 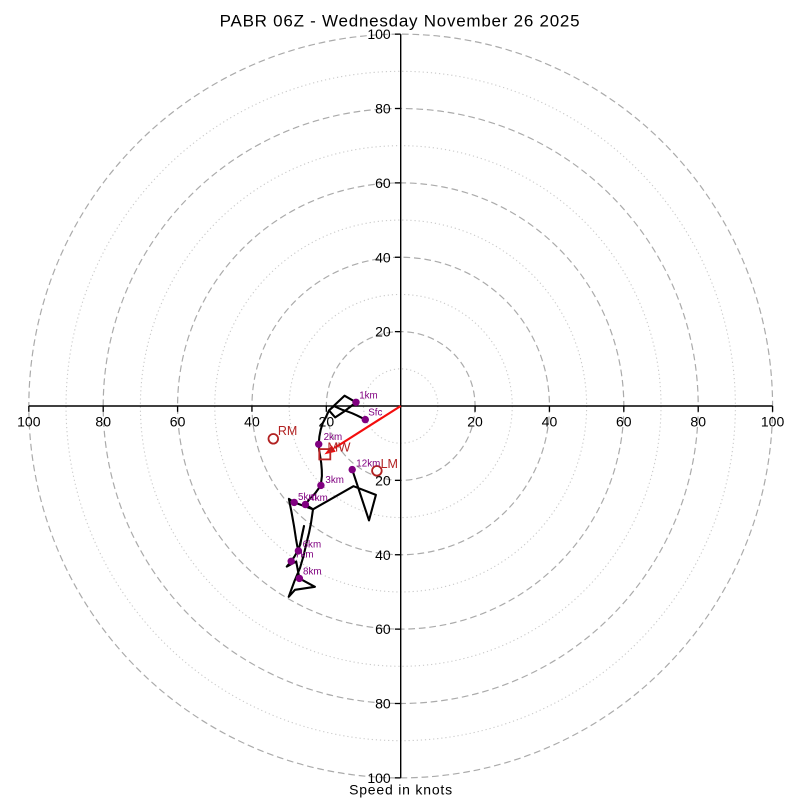 What do you see at coordinates (401, 790) in the screenshot?
I see `svg-text: Speed in knots` at bounding box center [401, 790].